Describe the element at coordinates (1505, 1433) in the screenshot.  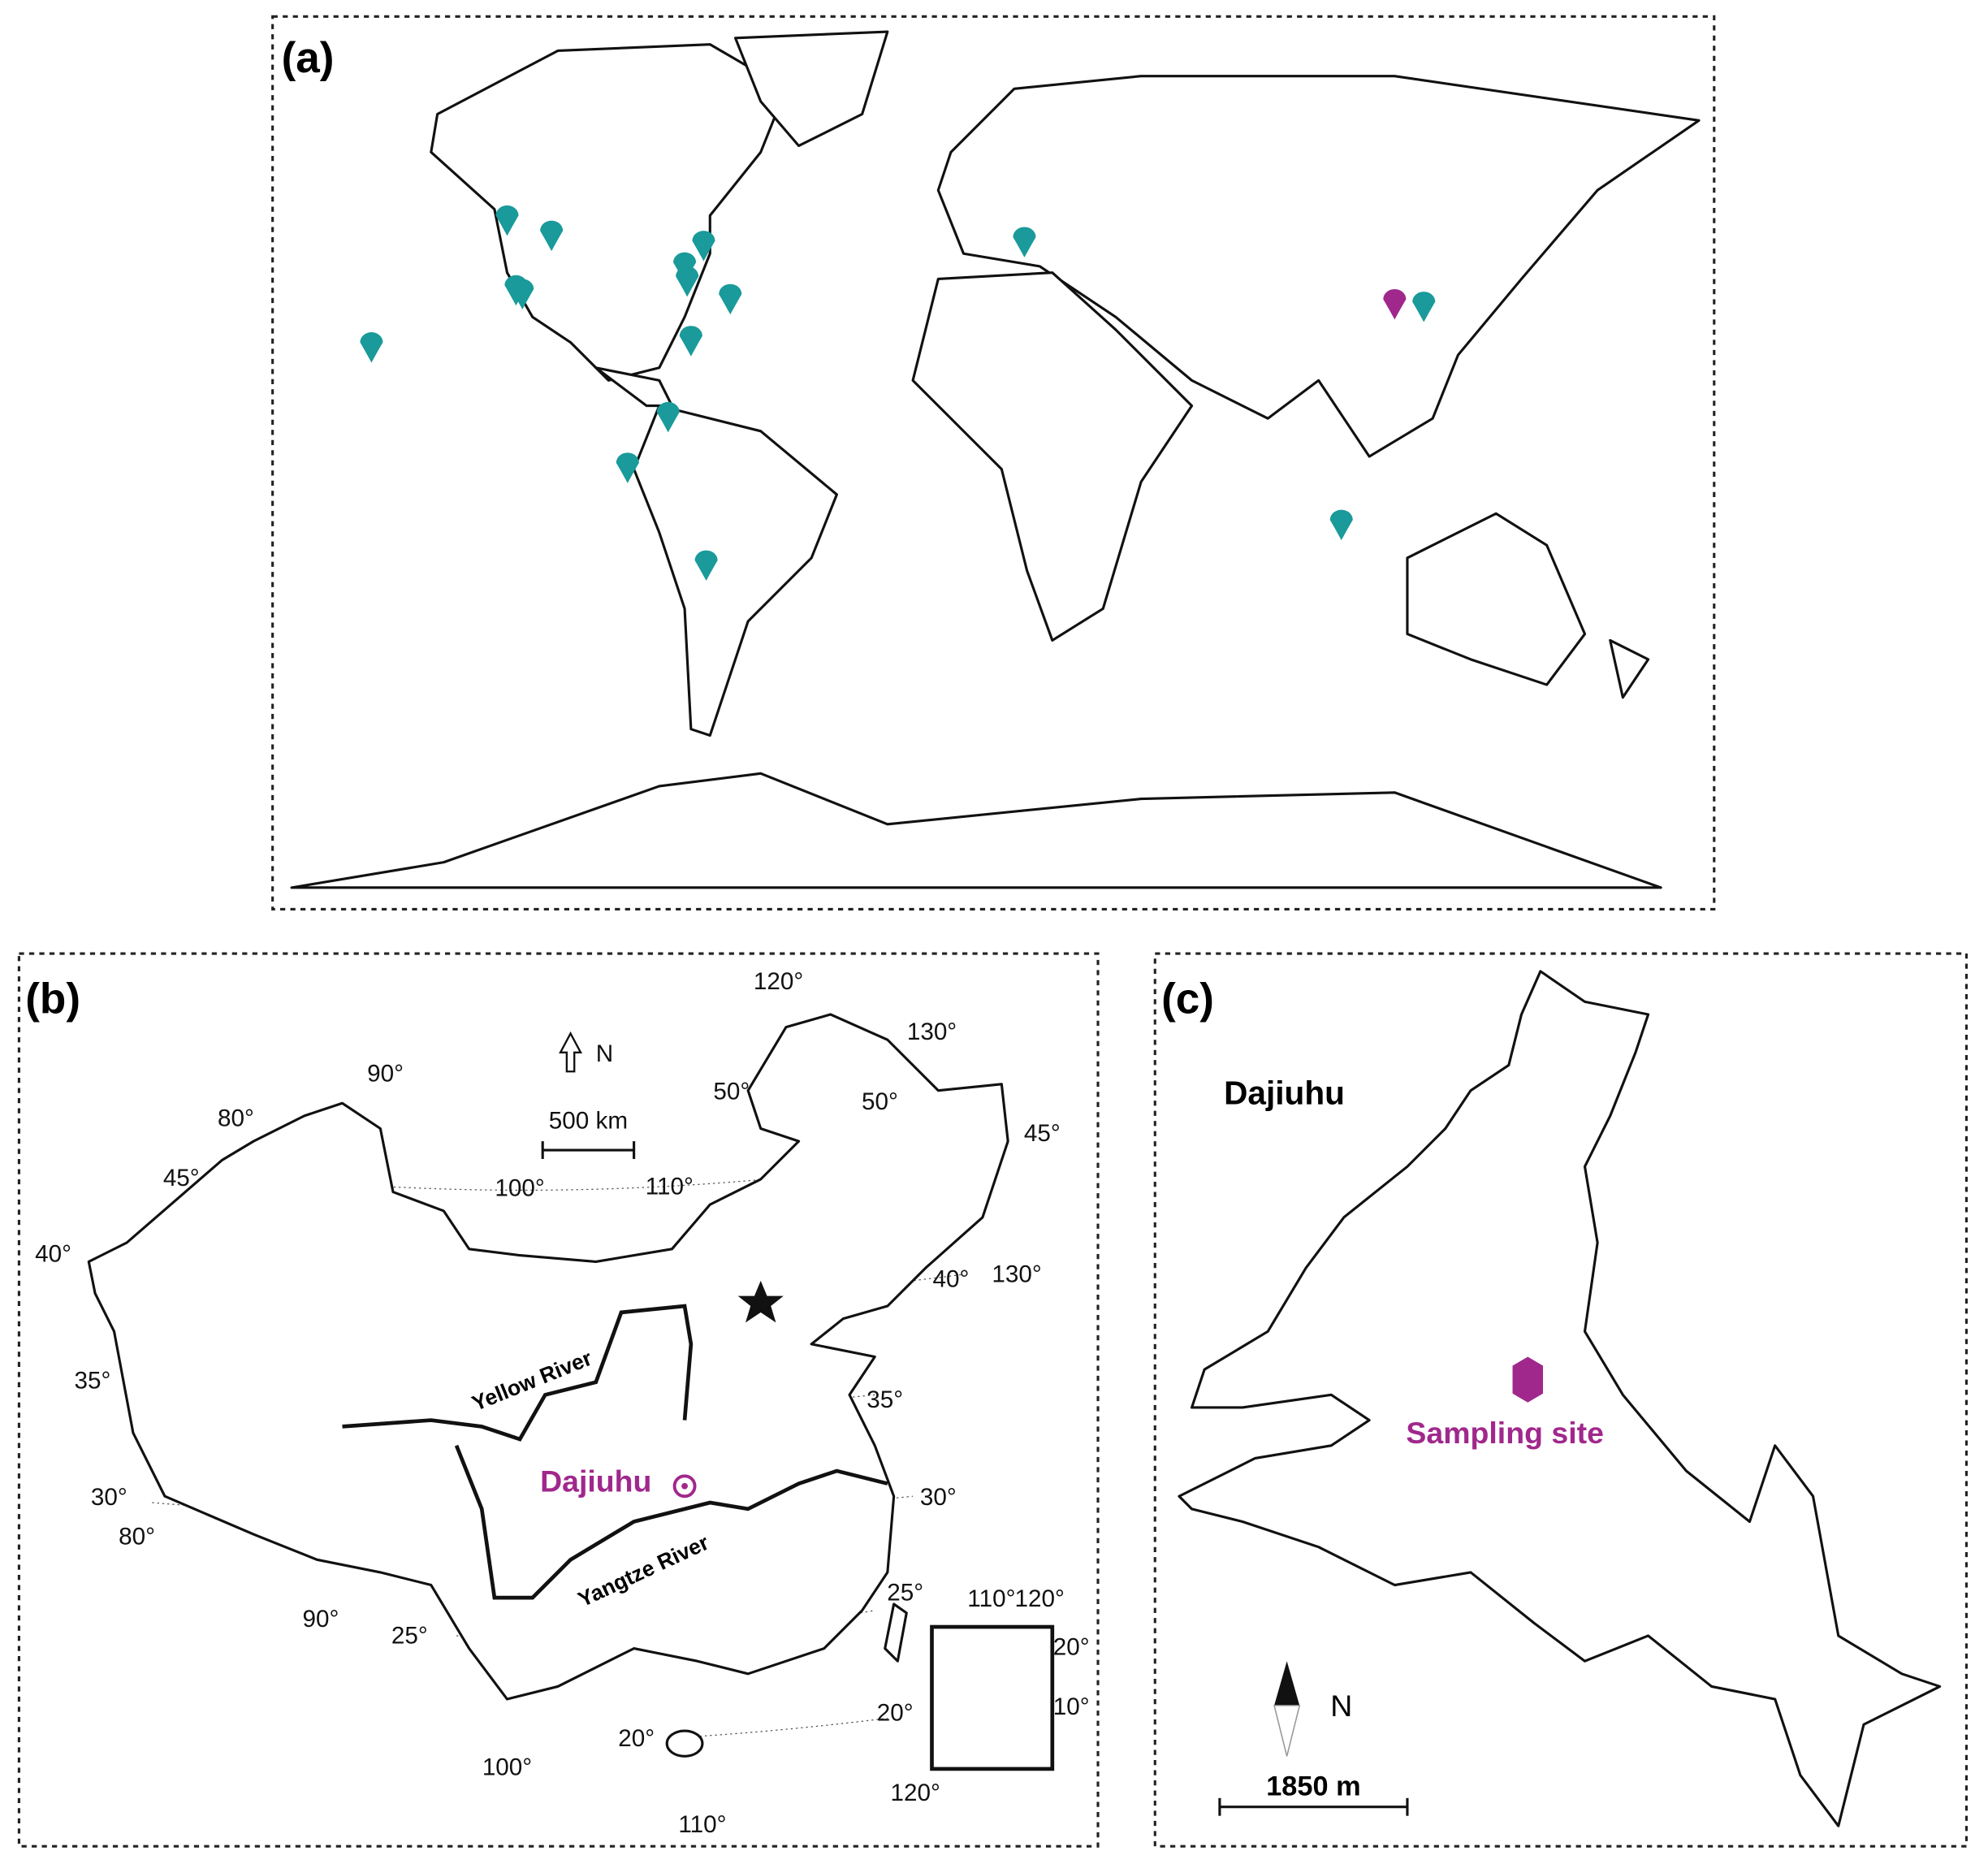
I see `site-label: Sampling site` at that location.